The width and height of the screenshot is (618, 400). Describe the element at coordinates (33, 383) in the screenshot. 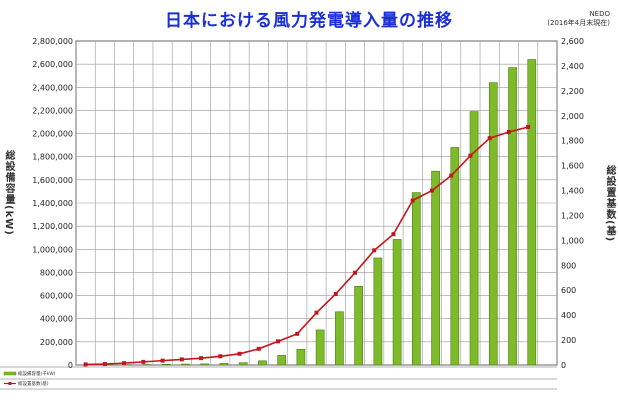

I see `table-row-label: 総設置基数(基)` at that location.